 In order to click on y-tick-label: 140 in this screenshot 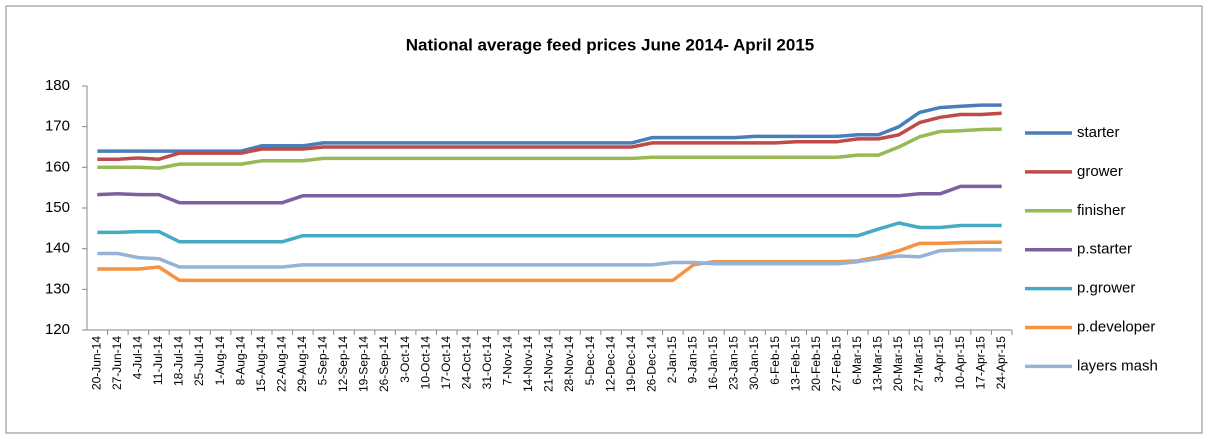, I will do `click(57, 248)`.